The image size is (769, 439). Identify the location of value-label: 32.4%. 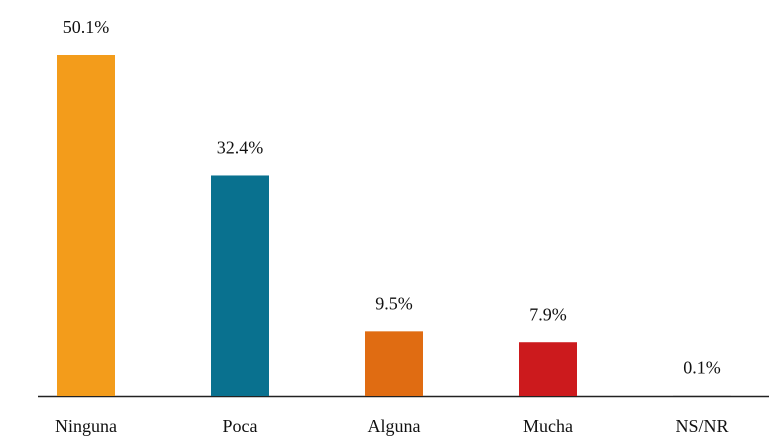
(240, 148).